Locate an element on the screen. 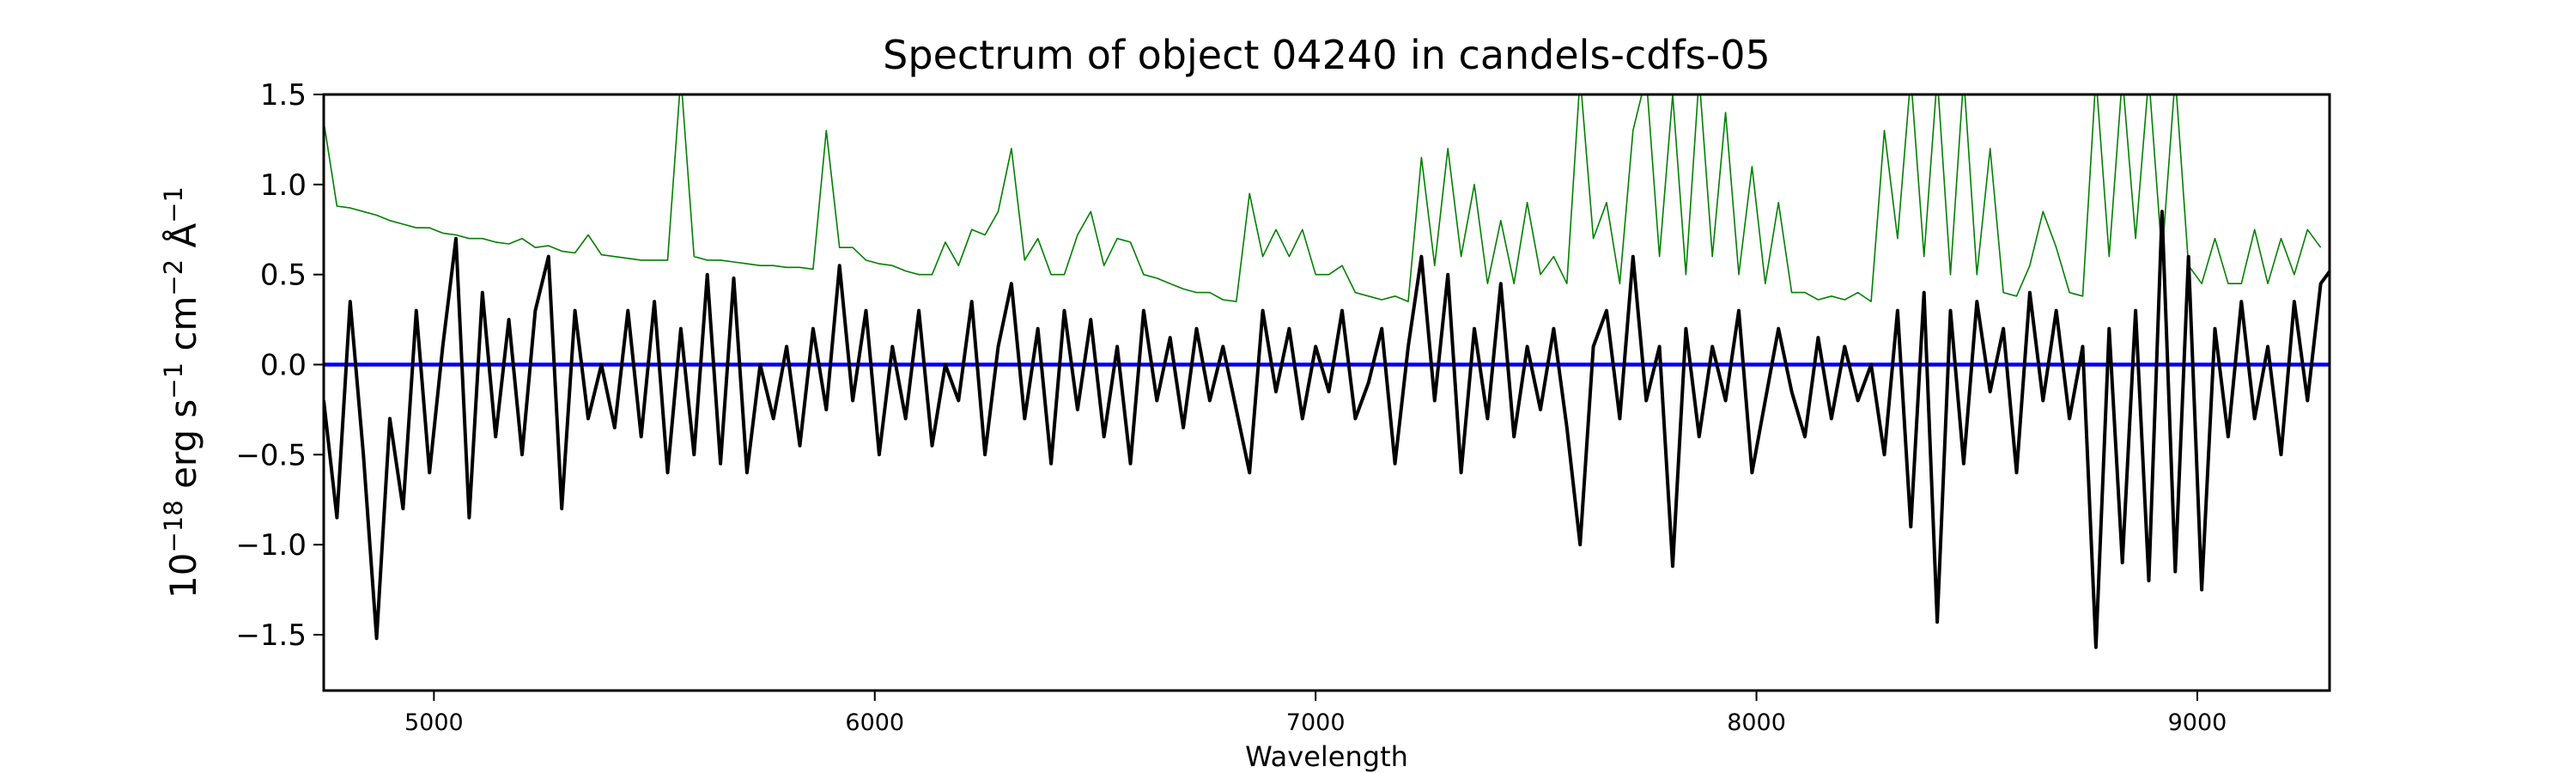 Image resolution: width=2576 pixels, height=773 pixels. x-tick-label: 9000 is located at coordinates (2197, 722).